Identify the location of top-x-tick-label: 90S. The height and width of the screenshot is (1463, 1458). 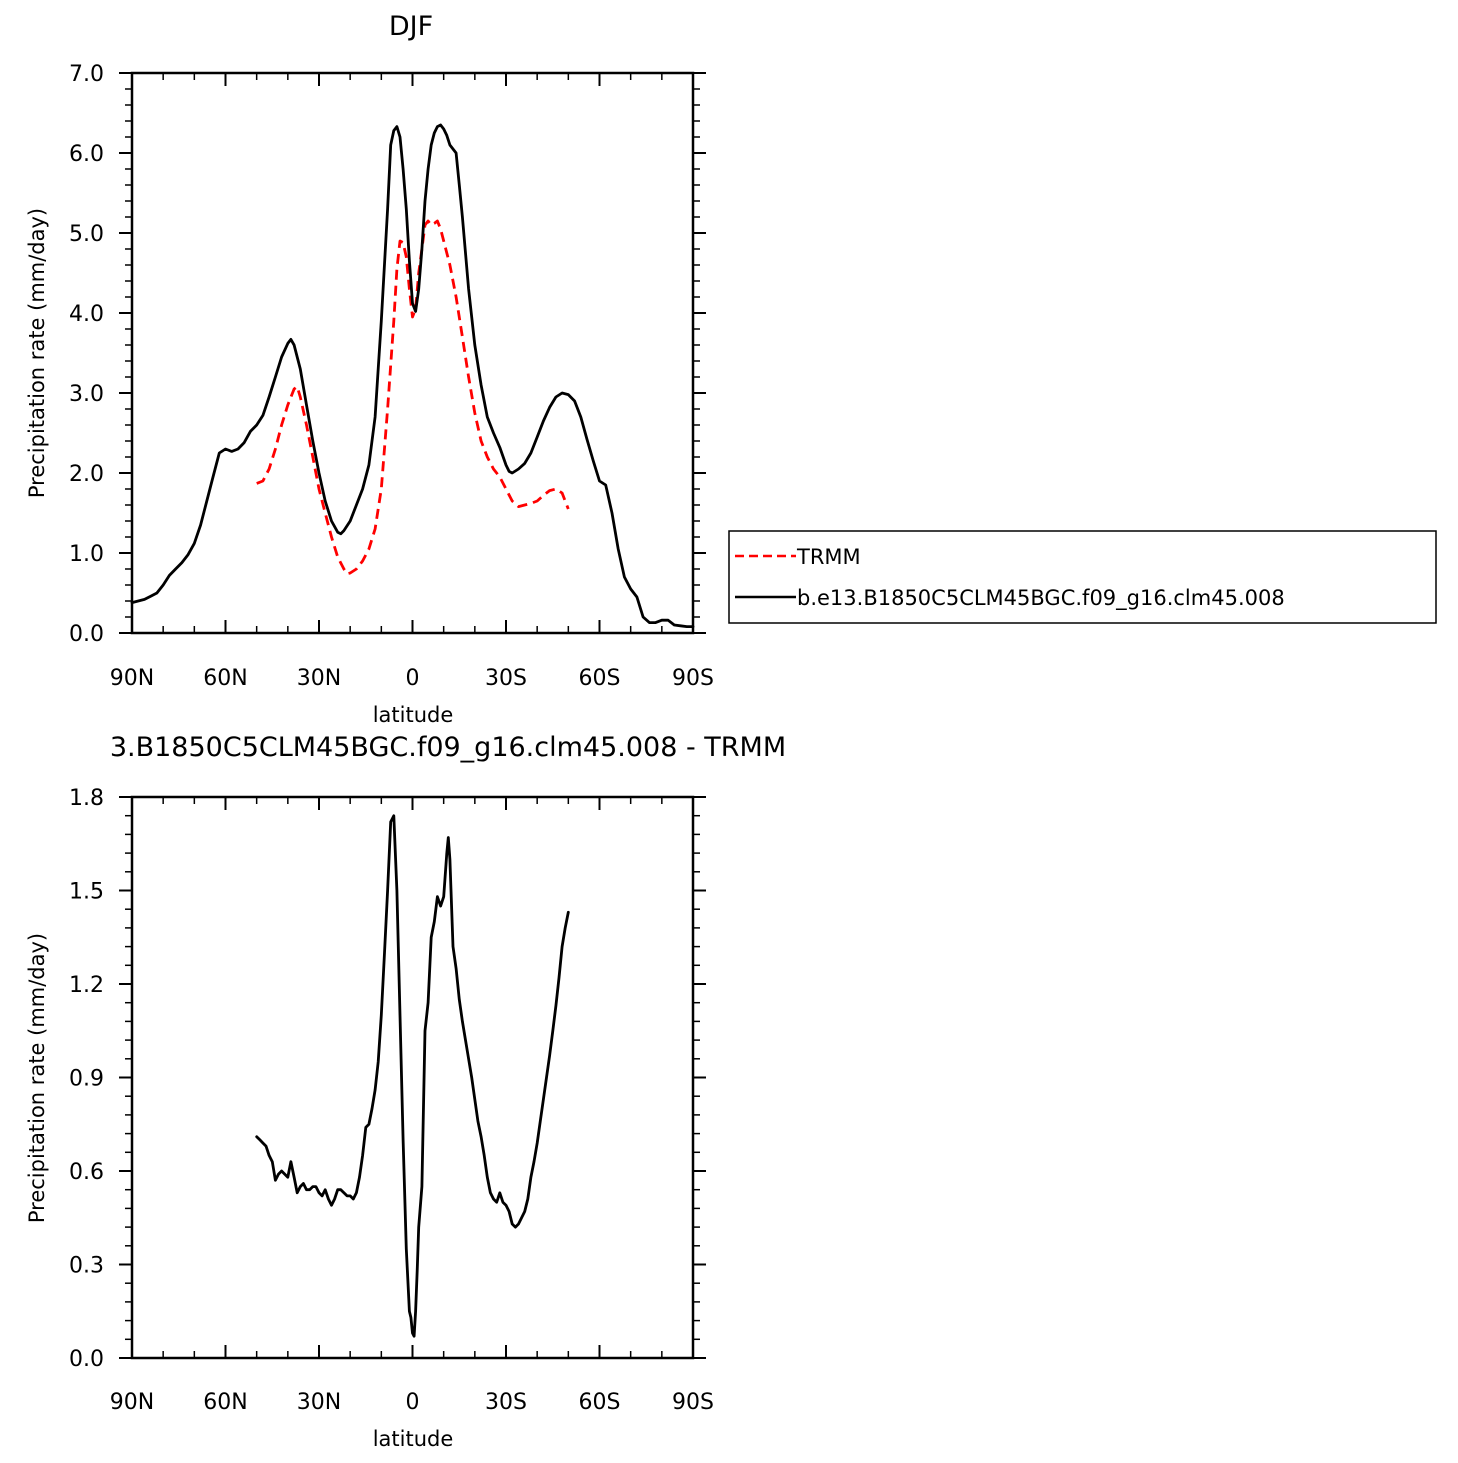
(693, 678).